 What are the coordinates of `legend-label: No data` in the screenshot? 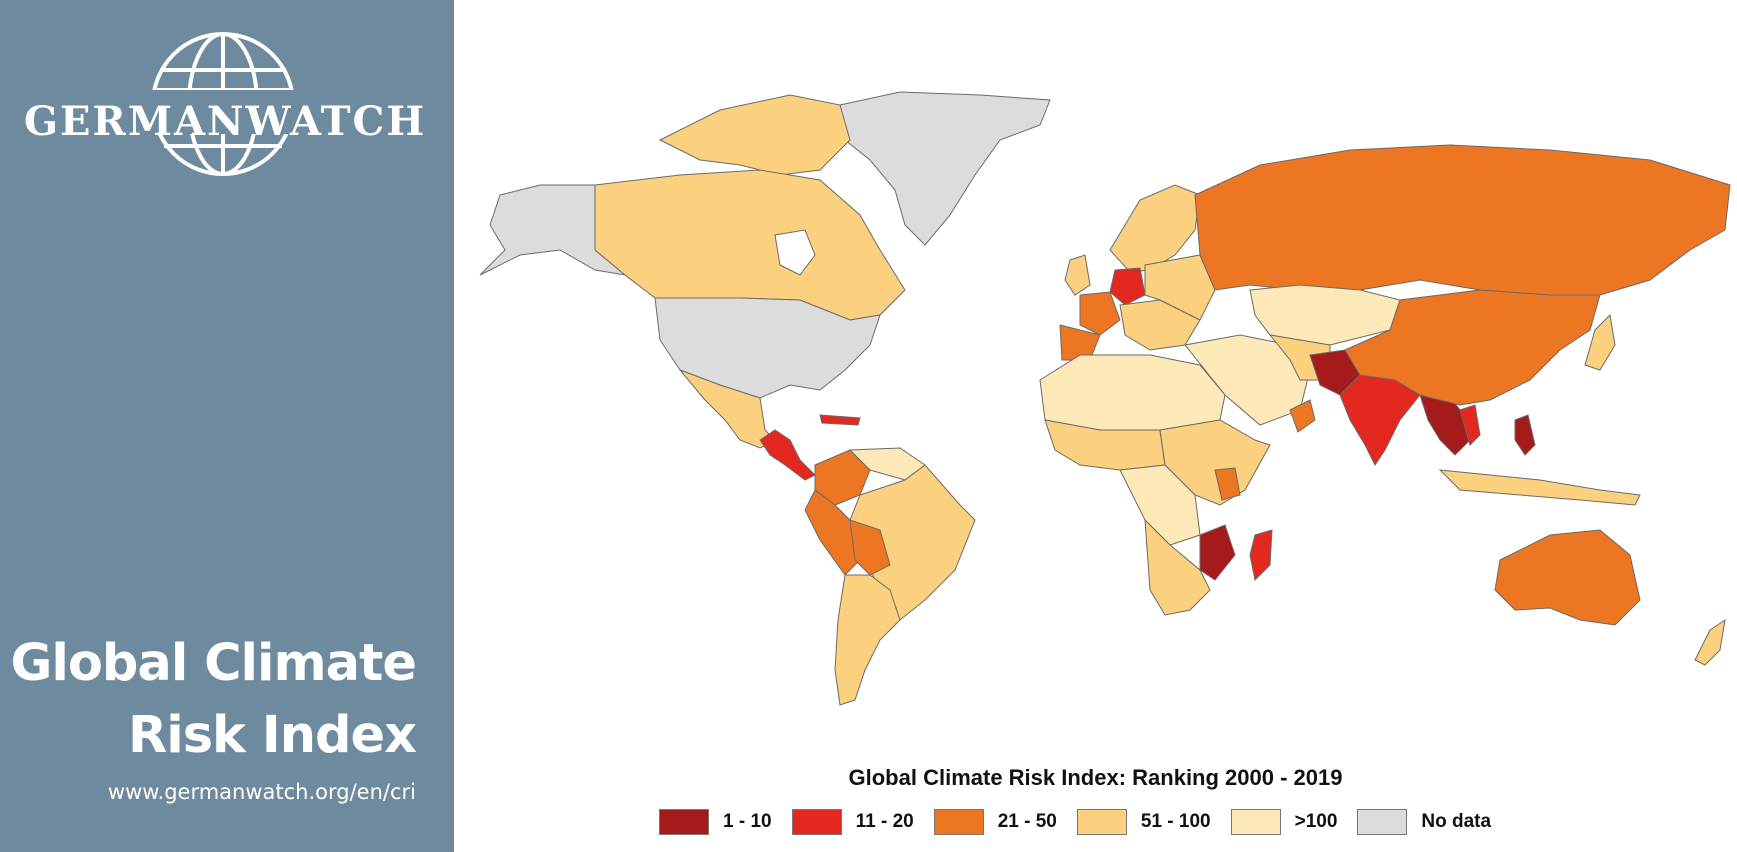 It's located at (1456, 821).